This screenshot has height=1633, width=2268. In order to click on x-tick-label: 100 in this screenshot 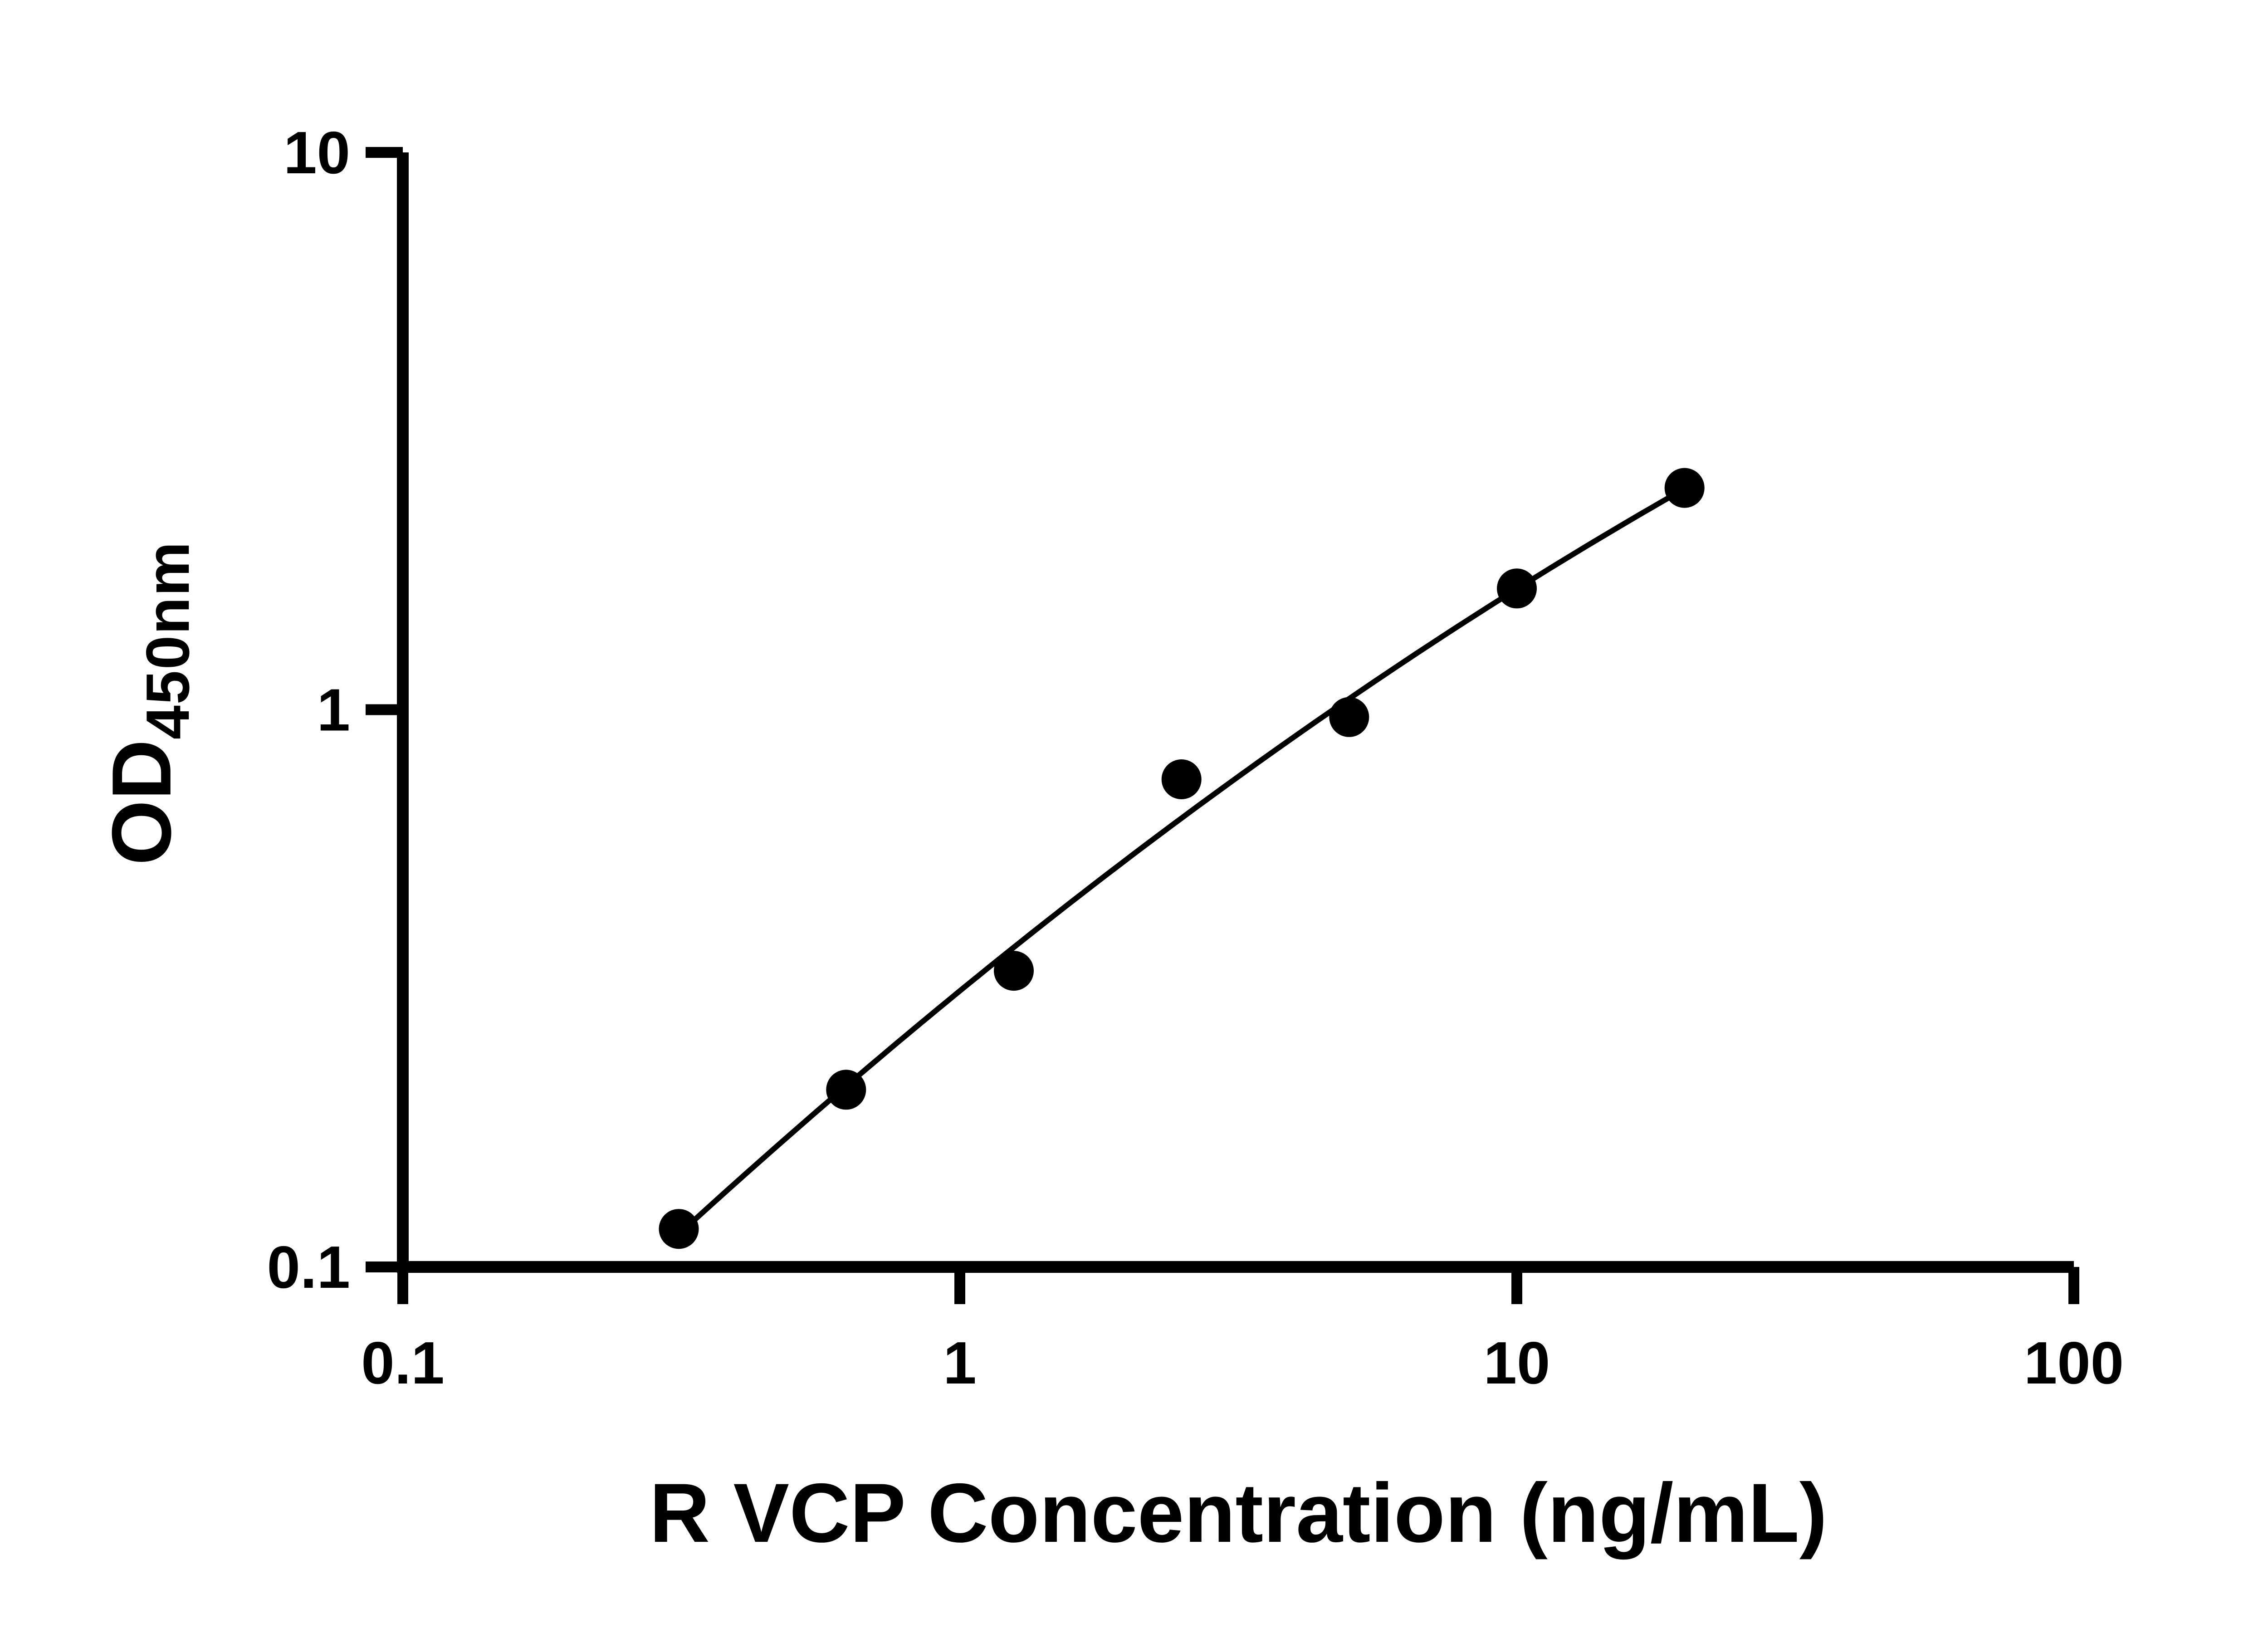, I will do `click(2074, 1363)`.